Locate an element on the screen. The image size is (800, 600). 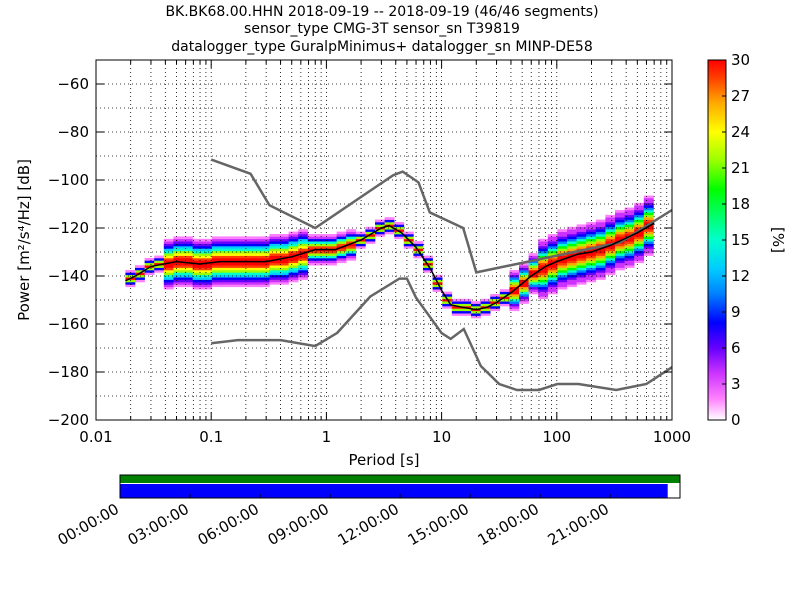
coverage-data-strip is located at coordinates (394, 491).